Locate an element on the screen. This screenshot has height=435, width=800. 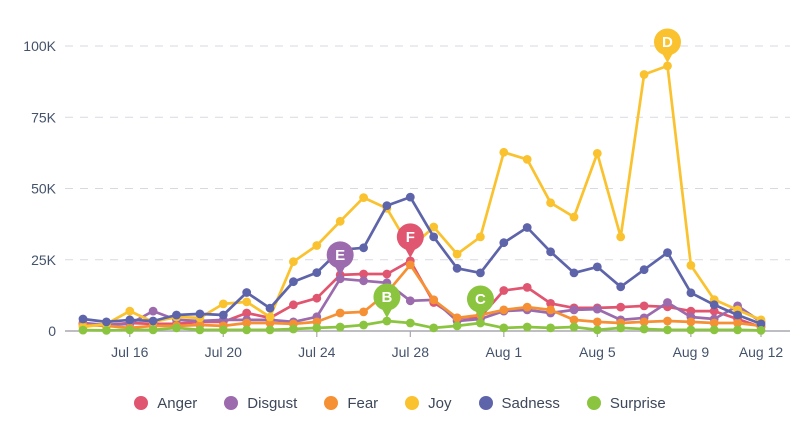
annotation-badge-d: D is located at coordinates (667, 45).